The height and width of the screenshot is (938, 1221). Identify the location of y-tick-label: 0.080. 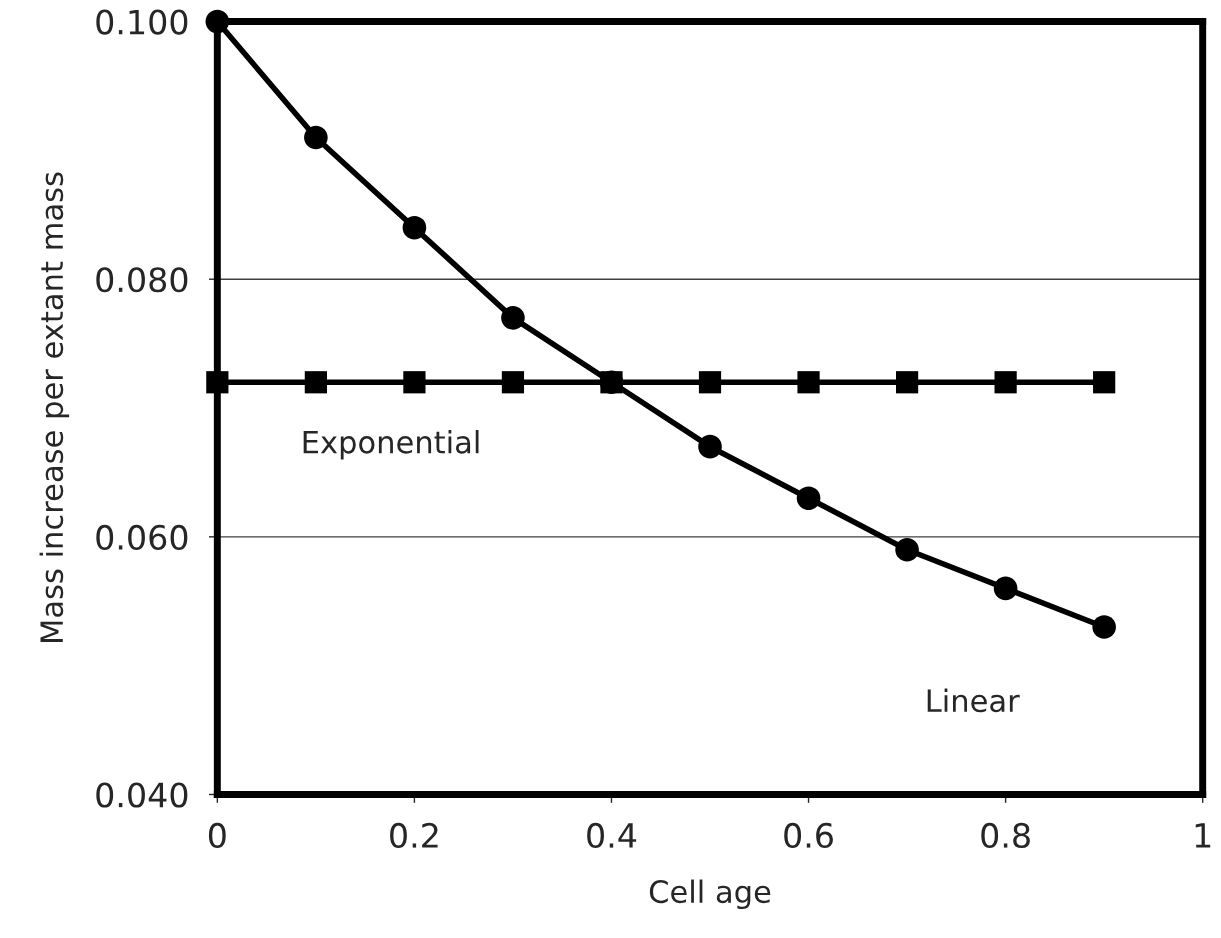
(142, 280).